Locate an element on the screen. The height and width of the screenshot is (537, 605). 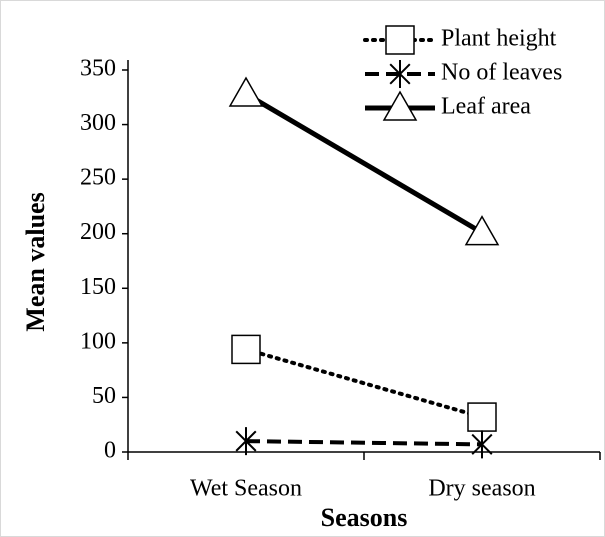
x-tick-label: Dry season is located at coordinates (481, 489).